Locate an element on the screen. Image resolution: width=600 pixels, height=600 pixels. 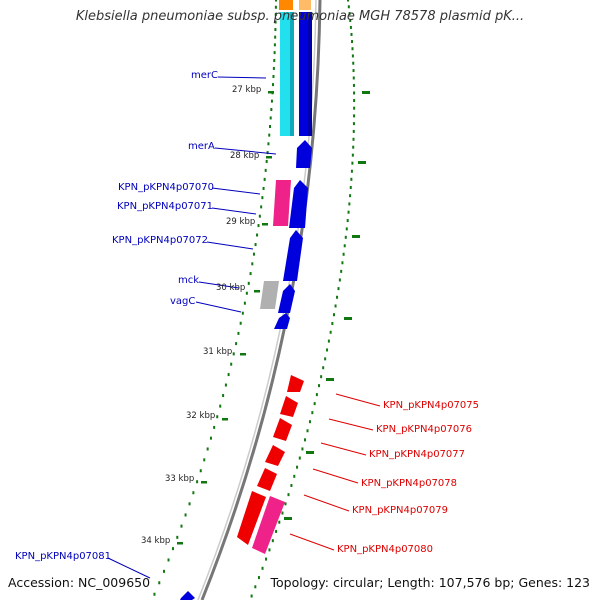
gene-label: KPN_pKPN4p07071 is located at coordinates (165, 206).